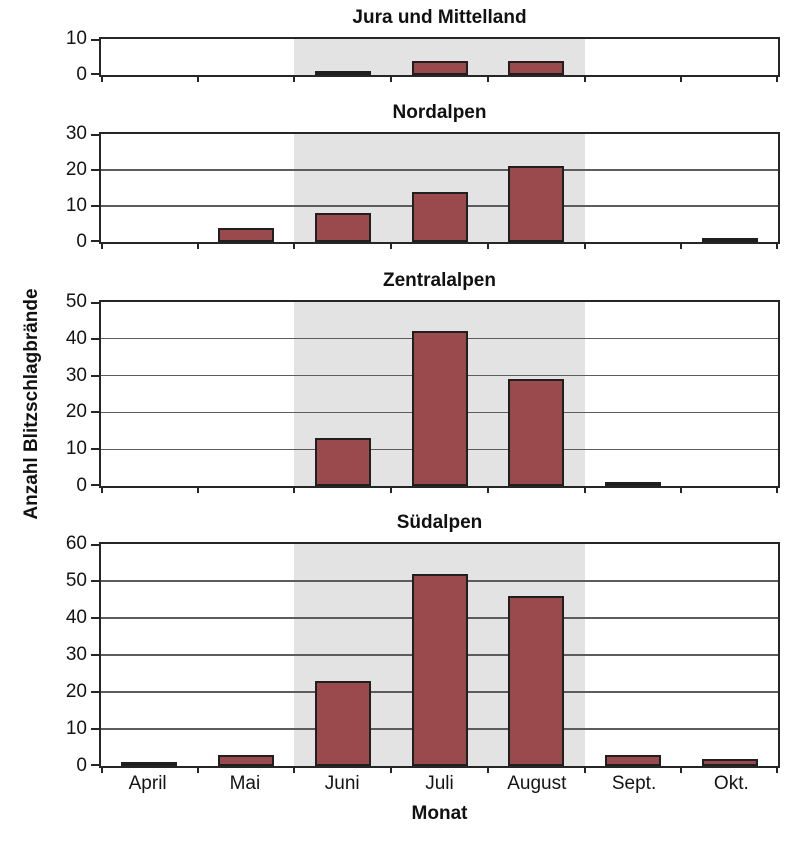 Image resolution: width=800 pixels, height=841 pixels. I want to click on bar-nordalpen-mai, so click(246, 235).